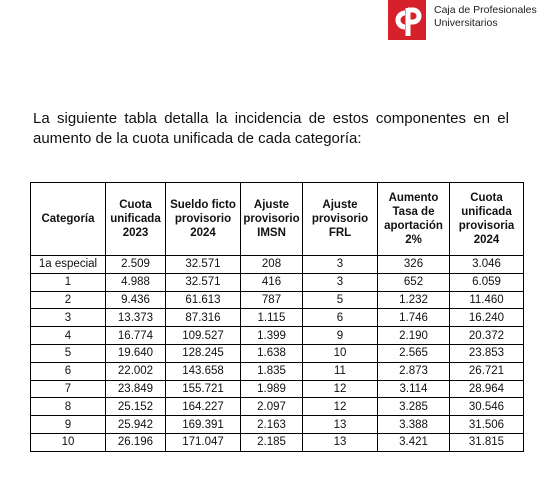  What do you see at coordinates (135, 264) in the screenshot?
I see `table-cell: 2.509` at bounding box center [135, 264].